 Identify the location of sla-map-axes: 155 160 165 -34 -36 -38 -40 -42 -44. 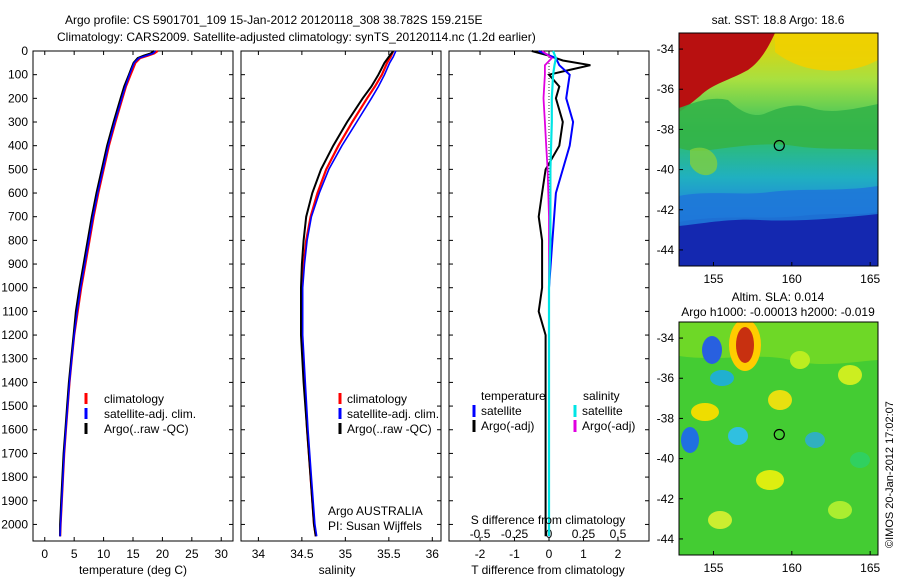
(769, 453).